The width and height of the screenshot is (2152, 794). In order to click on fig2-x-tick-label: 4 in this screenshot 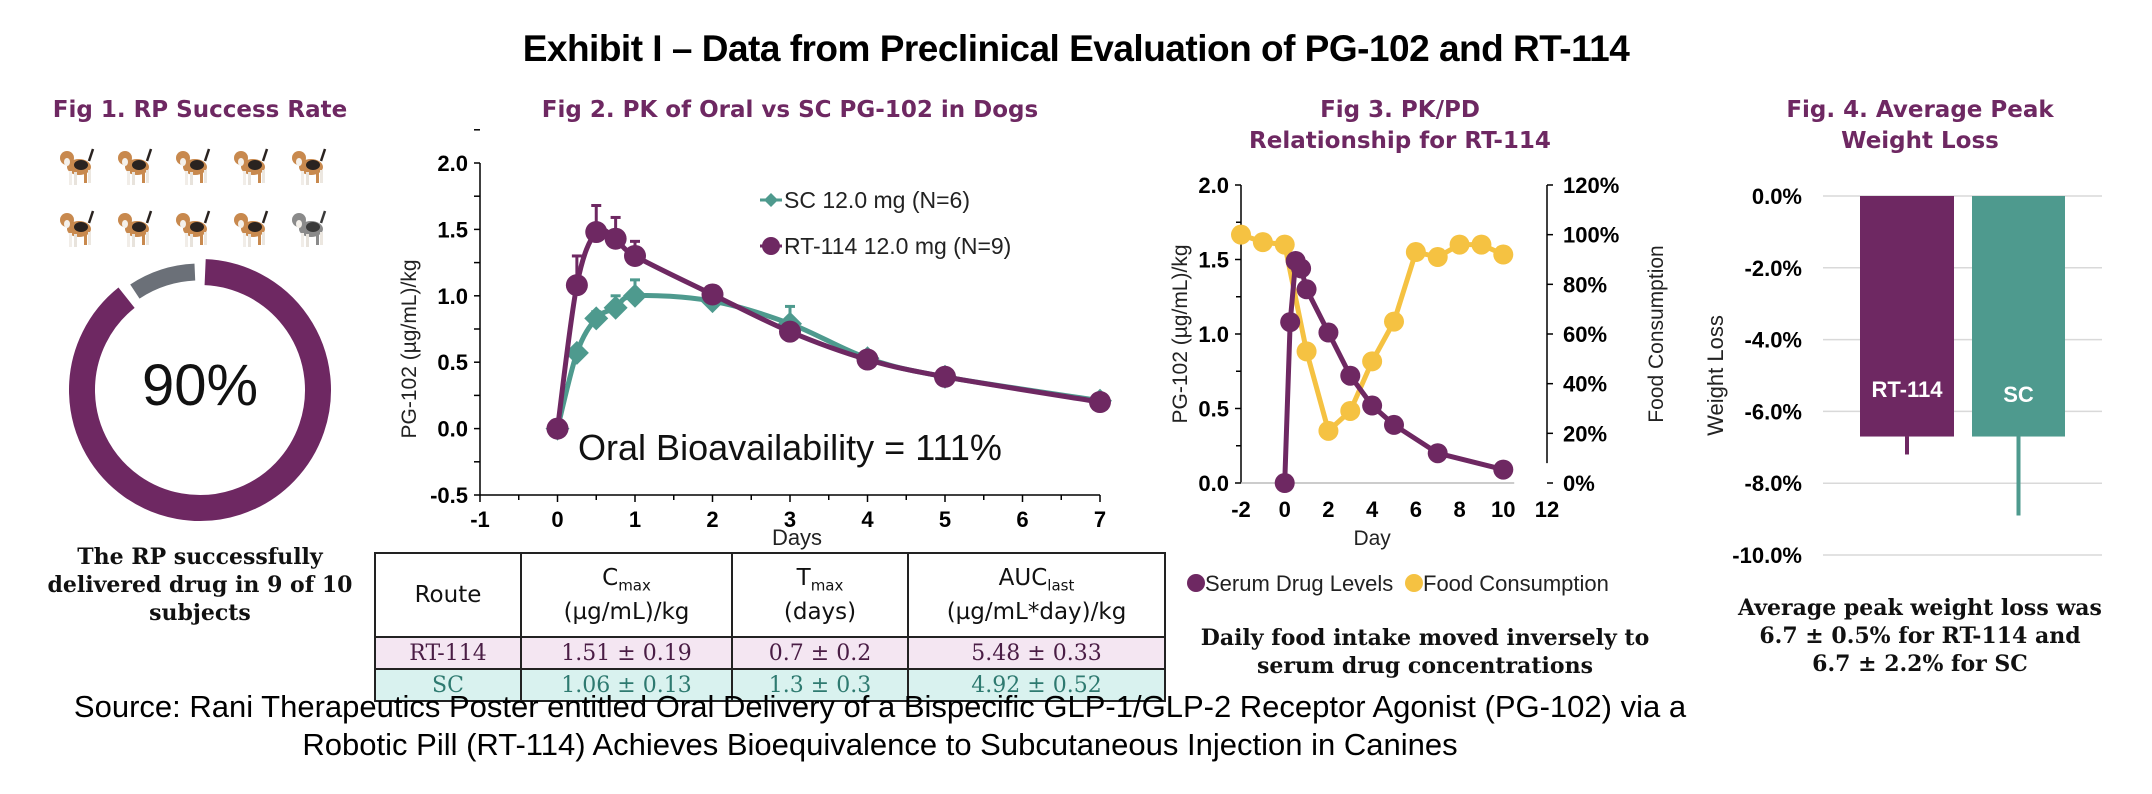, I will do `click(867, 519)`.